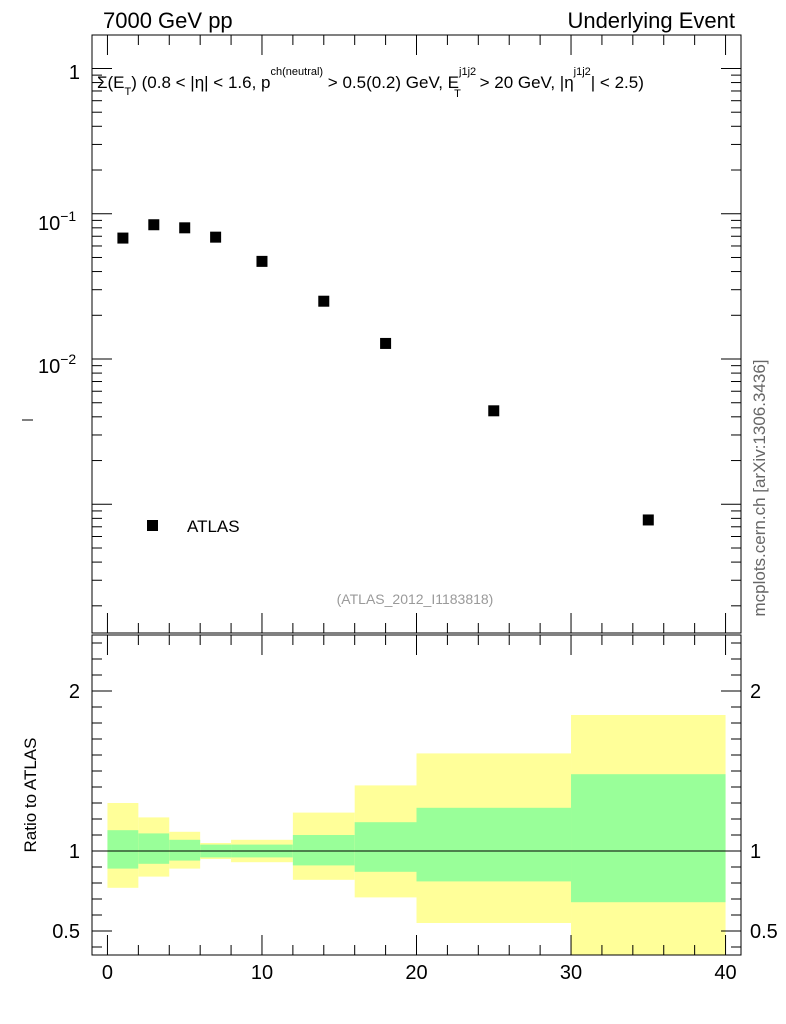 The image size is (786, 1024). What do you see at coordinates (764, 932) in the screenshot?
I see `ratio-ytick-label-right: 0.5` at bounding box center [764, 932].